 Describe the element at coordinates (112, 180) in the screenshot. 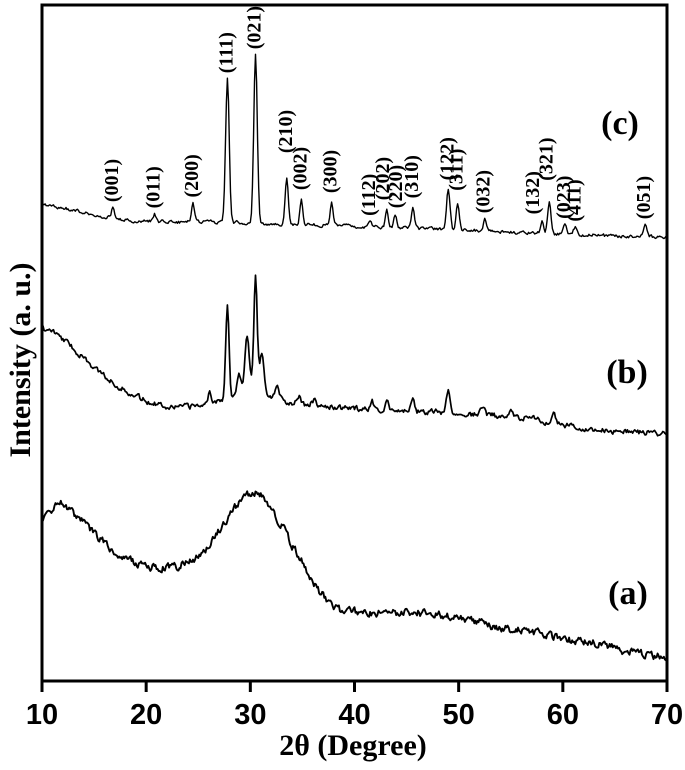

I see `hkl-label-001: (001)` at that location.